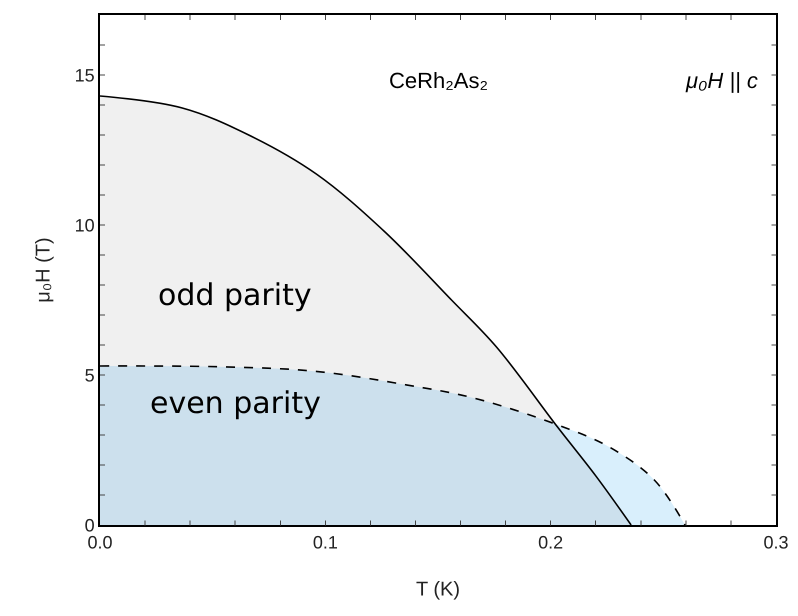  What do you see at coordinates (89, 375) in the screenshot?
I see `y-tick-label: 5` at bounding box center [89, 375].